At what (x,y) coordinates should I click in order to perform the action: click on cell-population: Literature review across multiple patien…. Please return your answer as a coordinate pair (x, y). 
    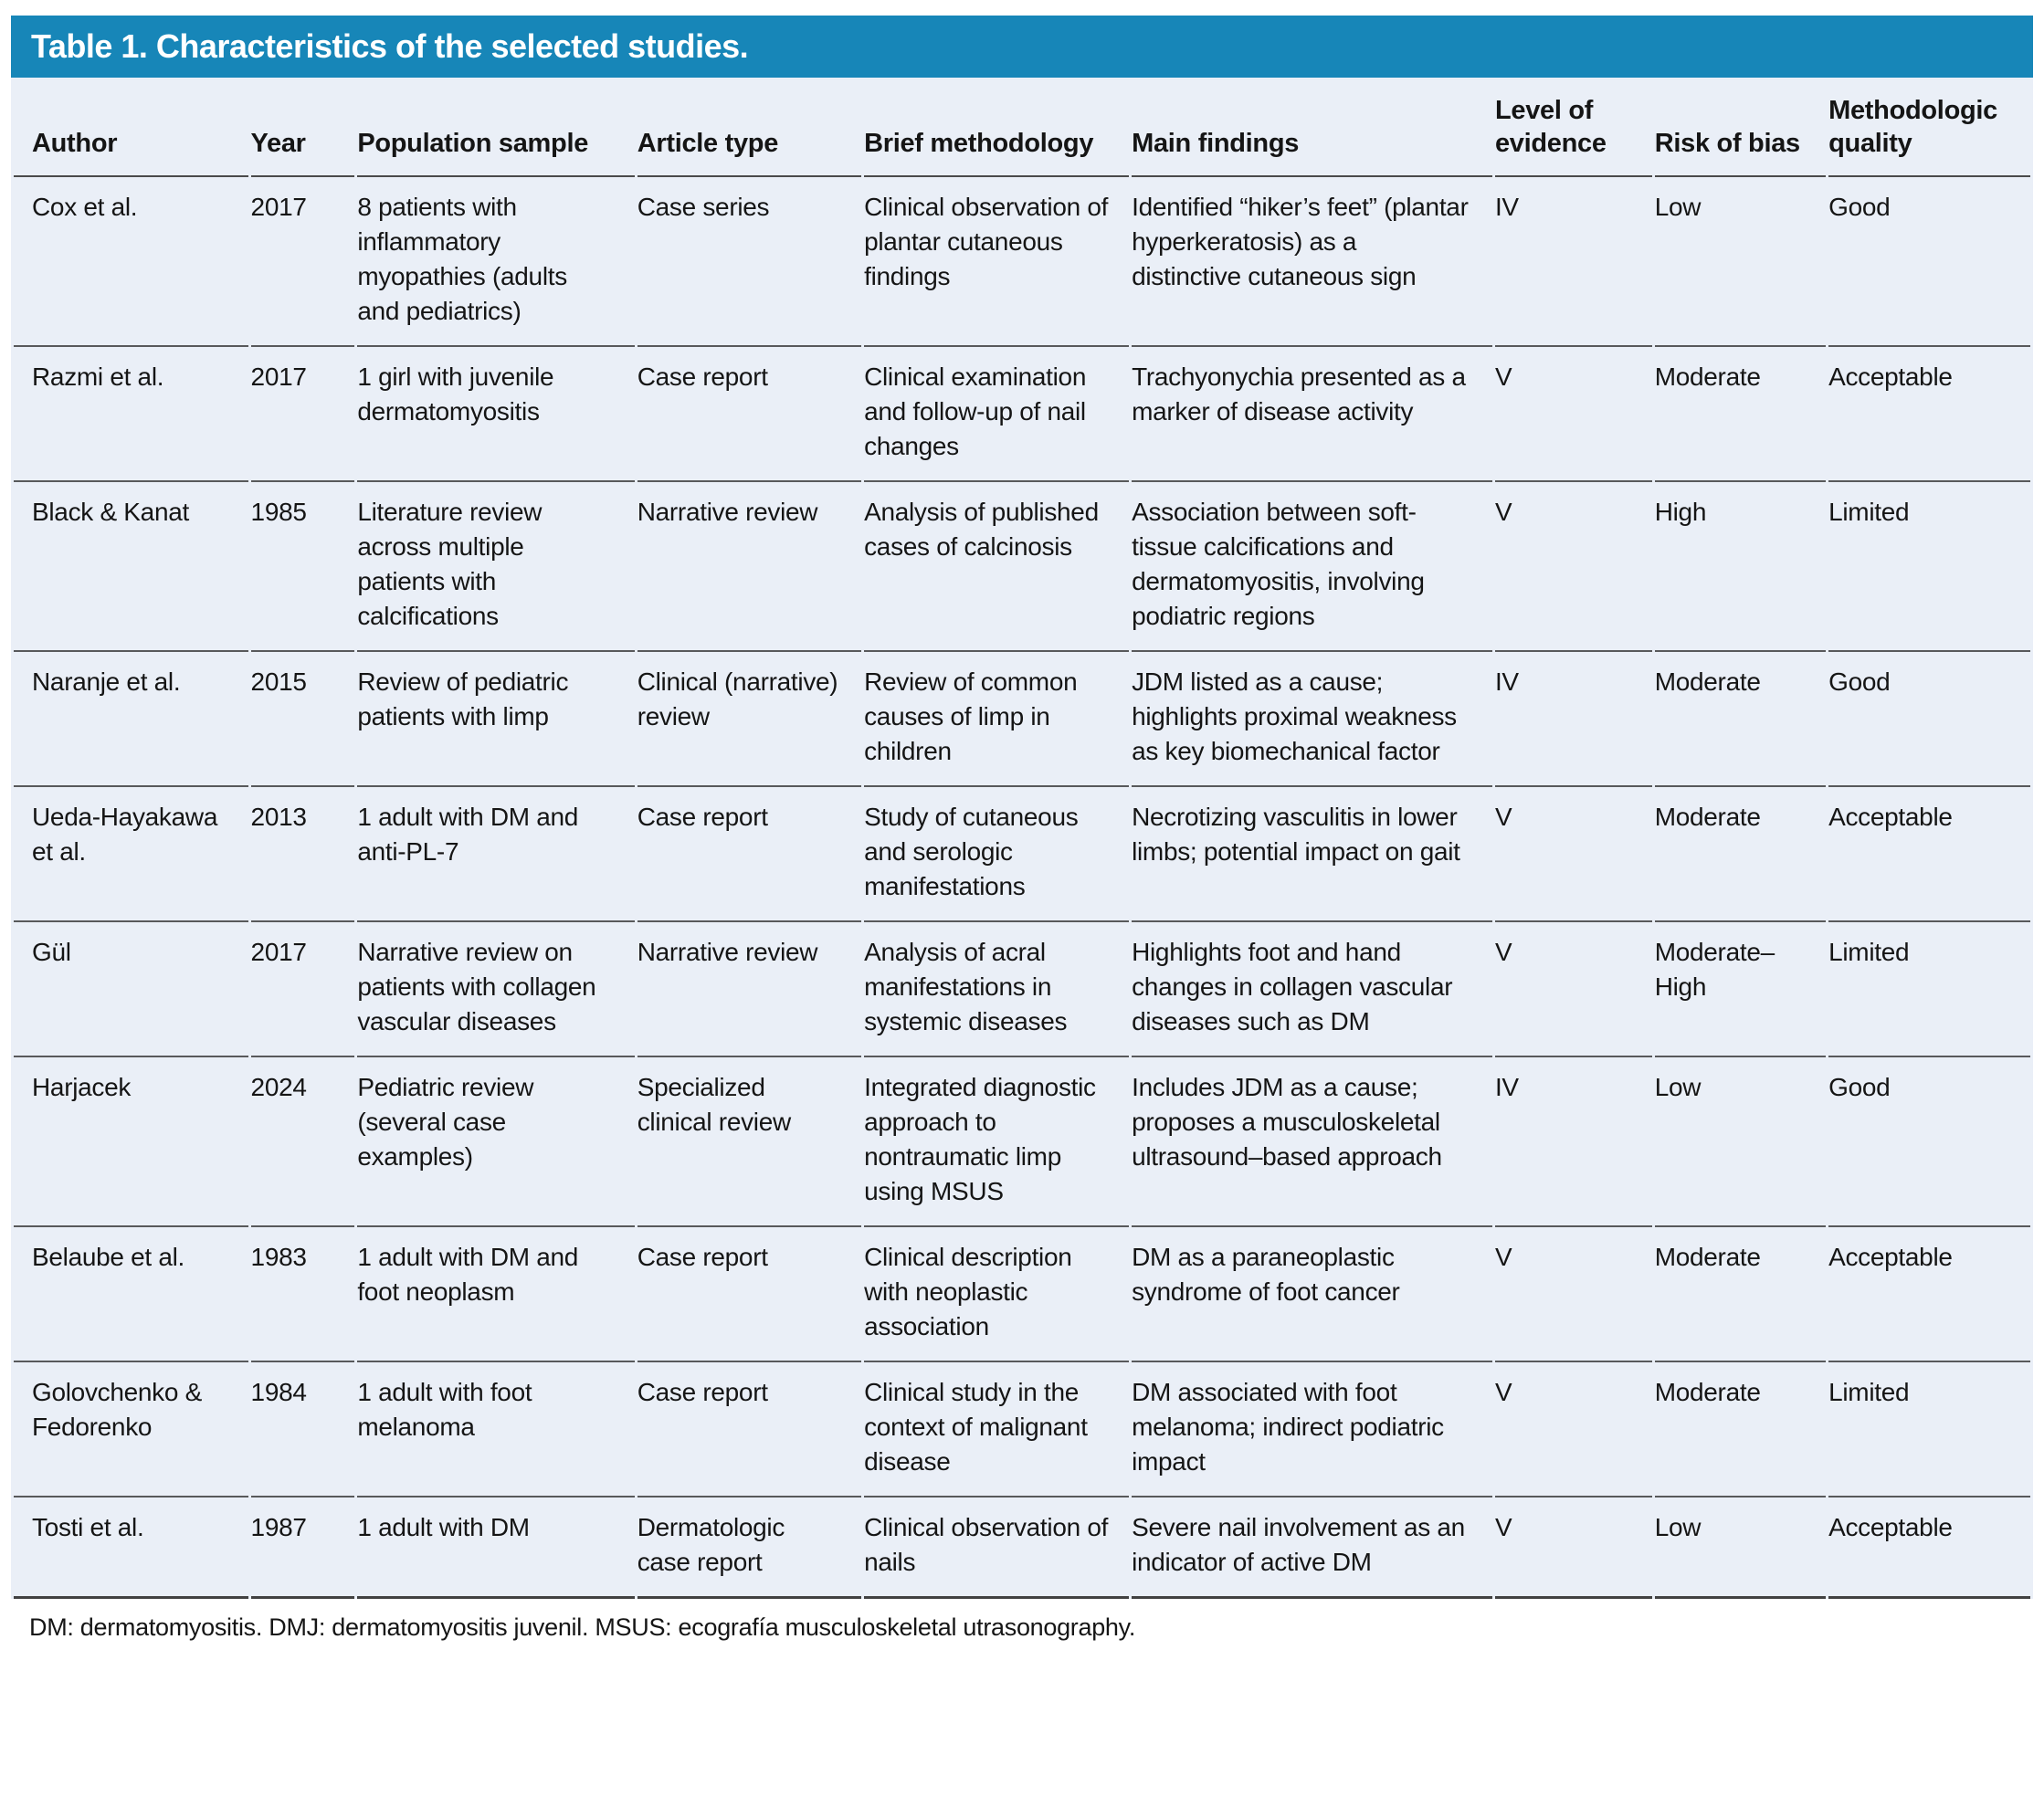
    Looking at the image, I should click on (496, 567).